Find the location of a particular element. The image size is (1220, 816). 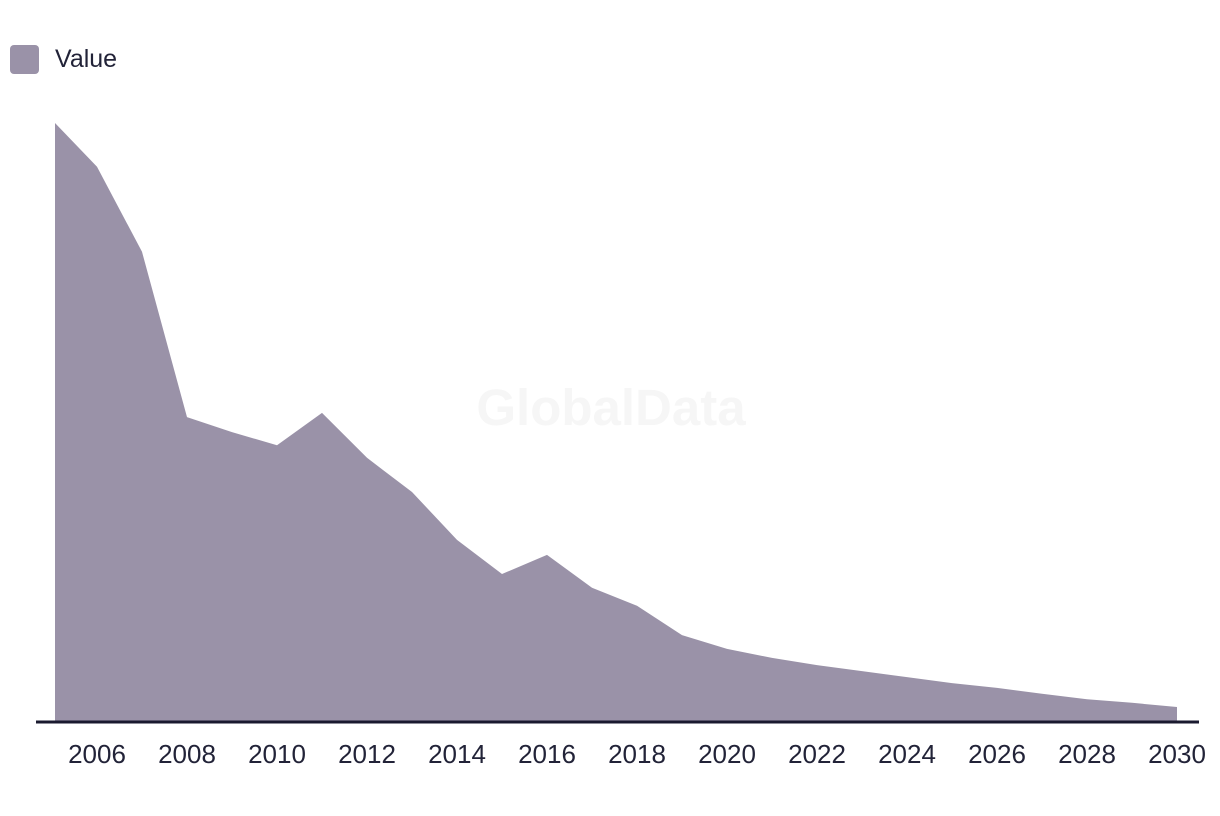

x-tick-label: 2008 is located at coordinates (187, 754).